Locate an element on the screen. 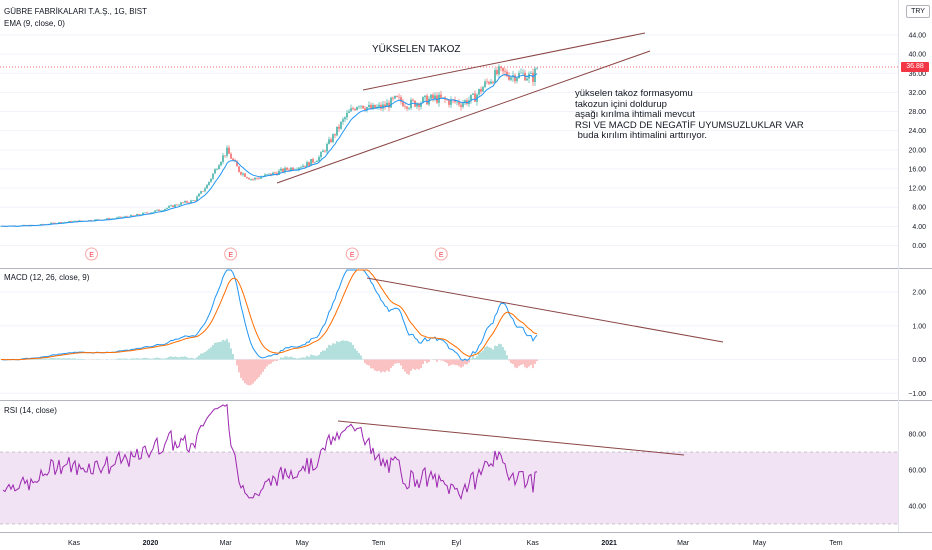  macd-legend: MACD (12, 26, close, 9) is located at coordinates (47, 277).